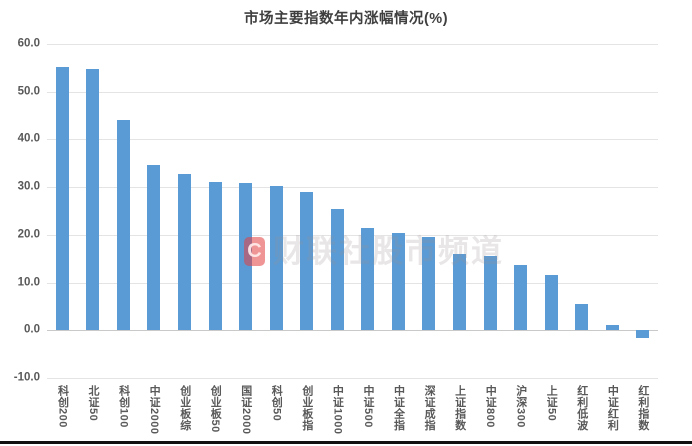  I want to click on x-axis-category-label: 沪深300, so click(520, 406).